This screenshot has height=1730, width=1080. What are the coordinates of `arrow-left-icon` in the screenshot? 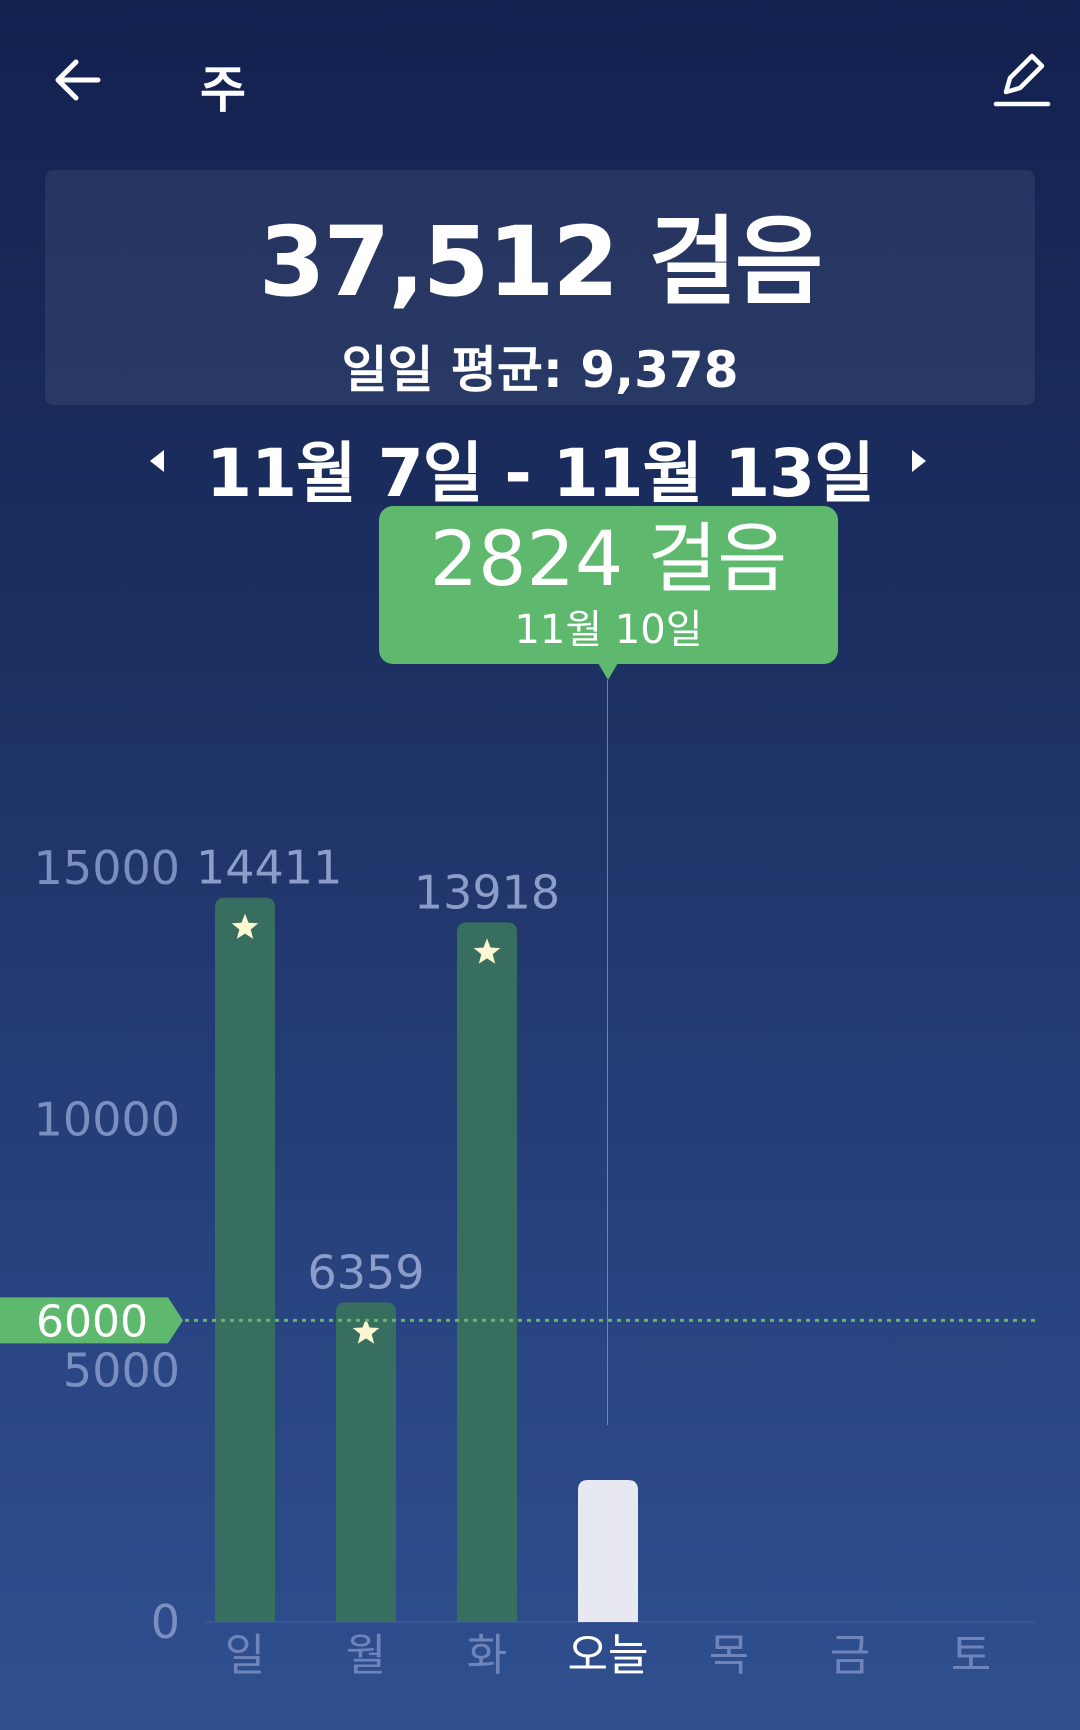 It's located at (78, 80).